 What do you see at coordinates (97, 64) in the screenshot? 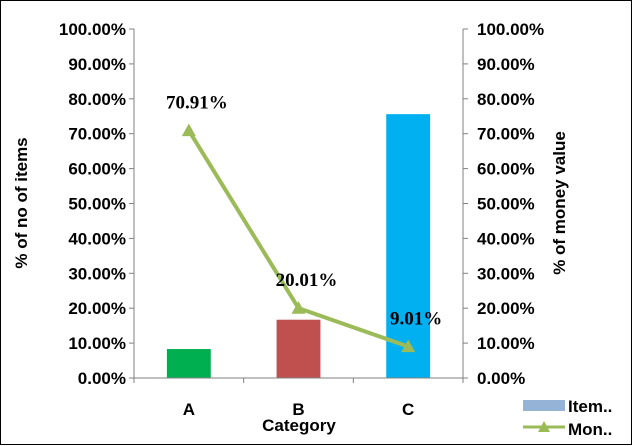
I see `left-tick-label: 90.00%` at bounding box center [97, 64].